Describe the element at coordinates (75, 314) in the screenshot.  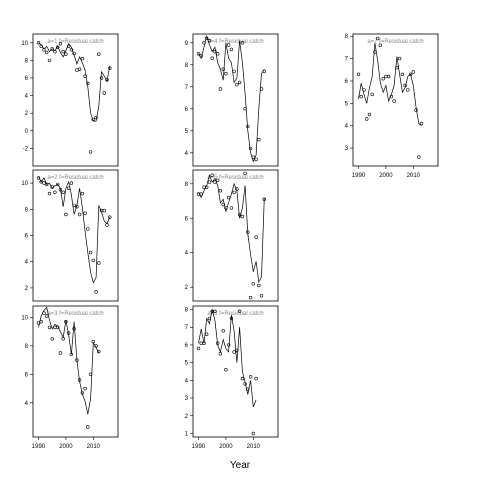
I see `panel-strip-label: a=3 f=Residual catch` at that location.